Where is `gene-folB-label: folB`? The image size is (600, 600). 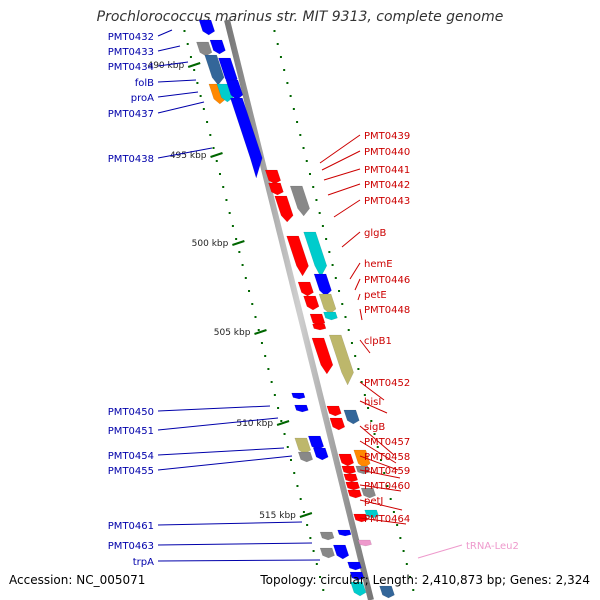 gene-folB-label: folB is located at coordinates (144, 83).